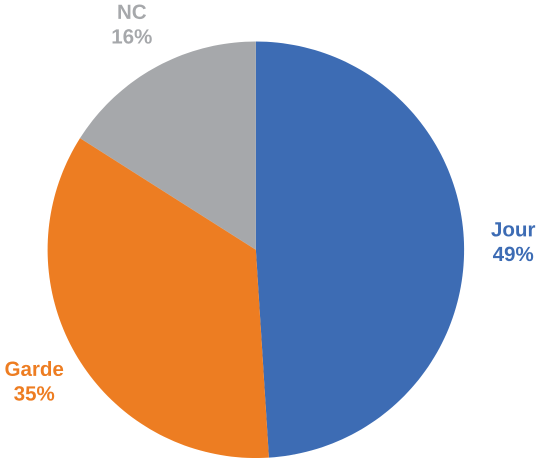  What do you see at coordinates (513, 229) in the screenshot?
I see `slice-label: Jour` at bounding box center [513, 229].